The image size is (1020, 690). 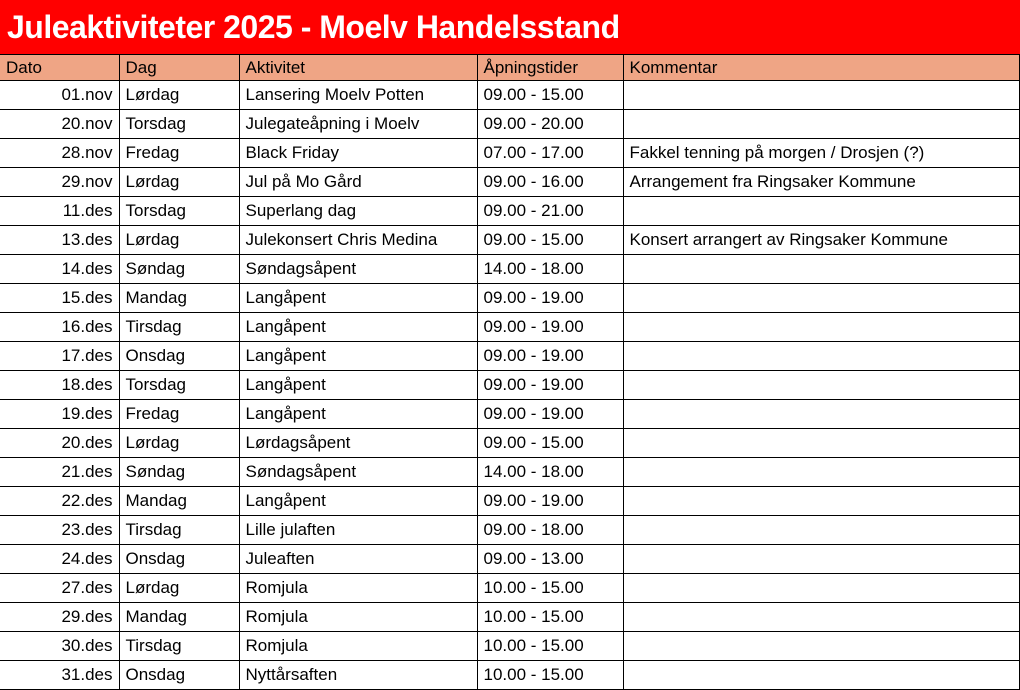 I want to click on cell-kommentar: Konsert arrangert av Ringsaker Kommune, so click(x=821, y=240).